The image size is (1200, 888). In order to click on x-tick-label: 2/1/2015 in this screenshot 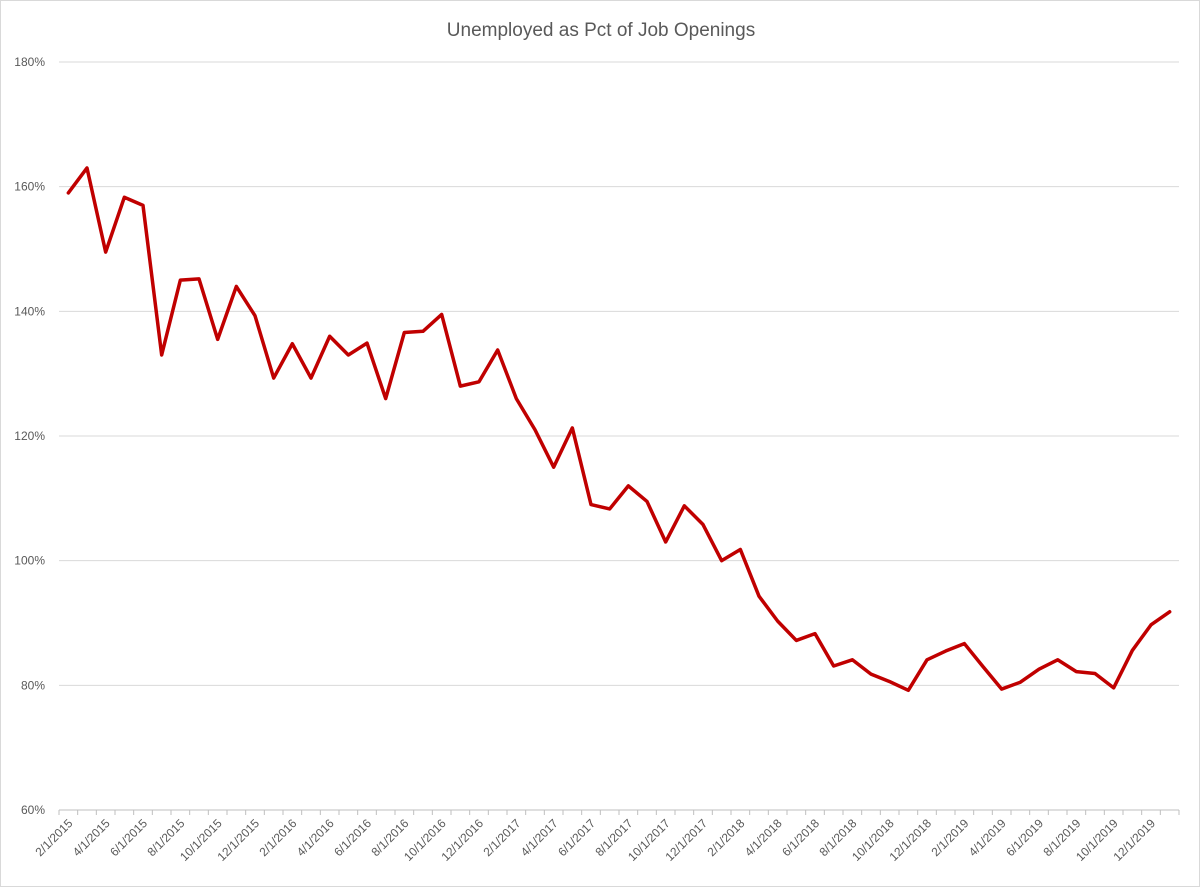, I will do `click(54, 837)`.